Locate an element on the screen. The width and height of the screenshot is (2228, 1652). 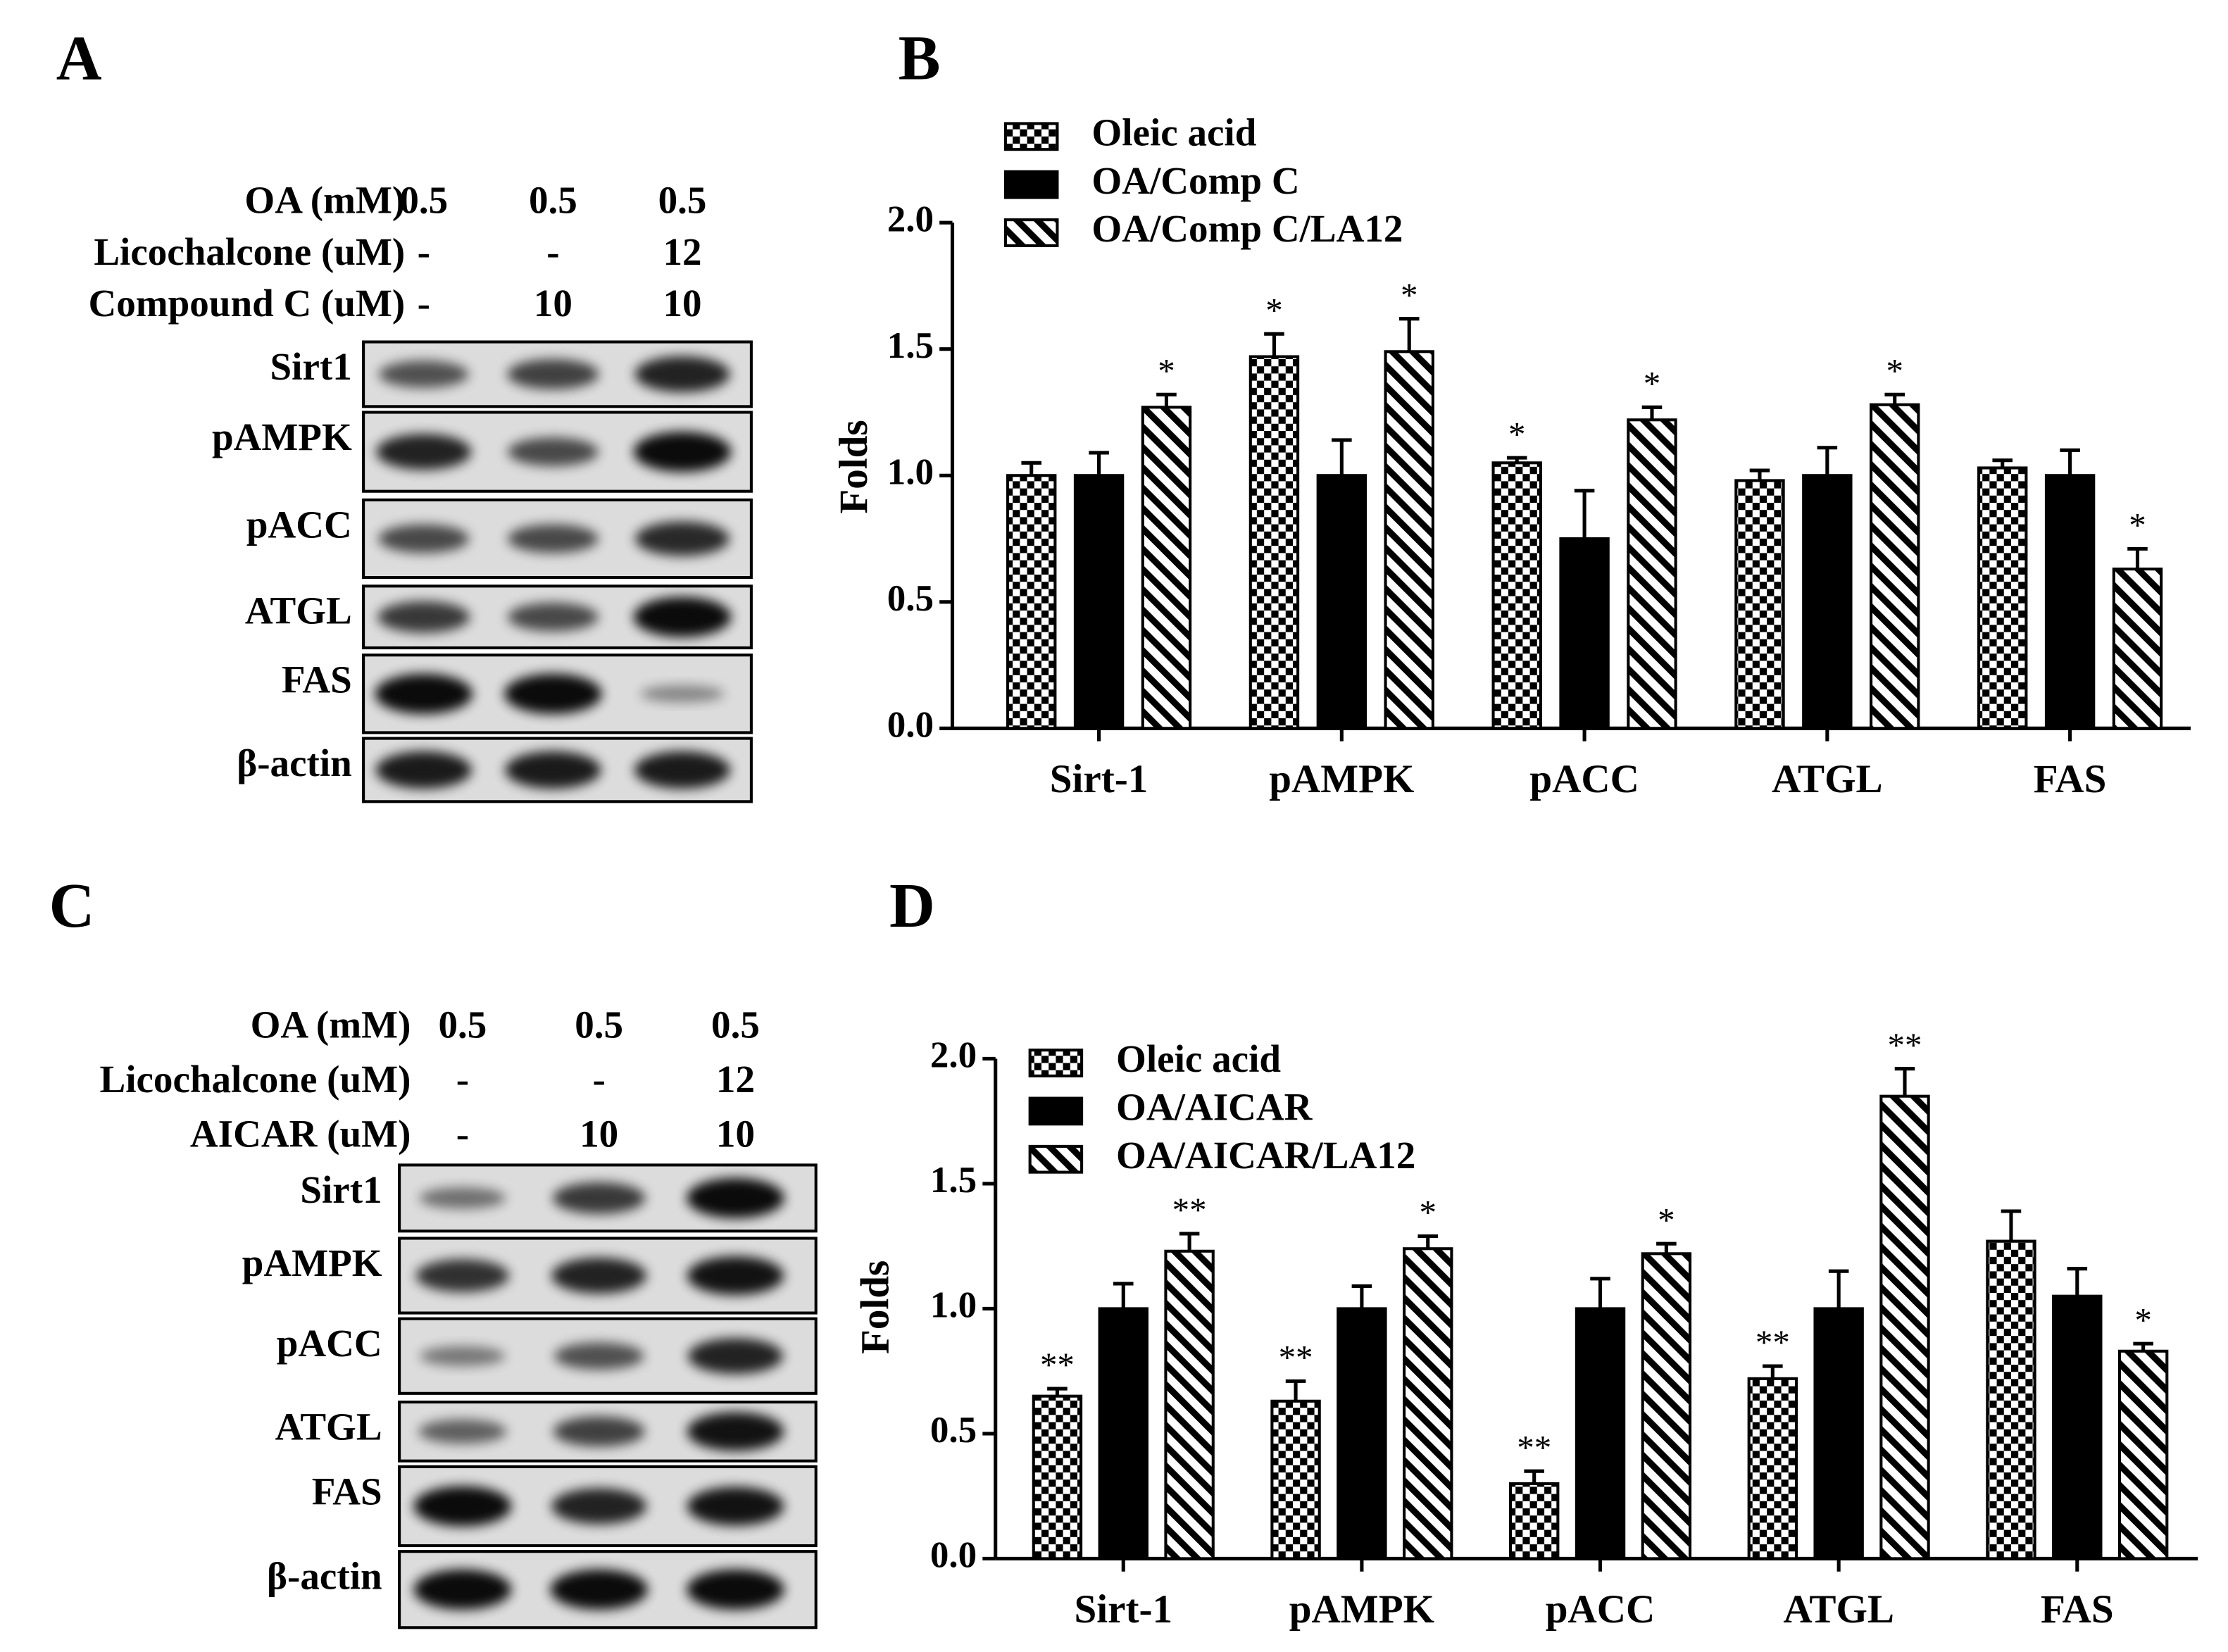
condition-label: Licochalcone (uM) is located at coordinates (255, 1079).